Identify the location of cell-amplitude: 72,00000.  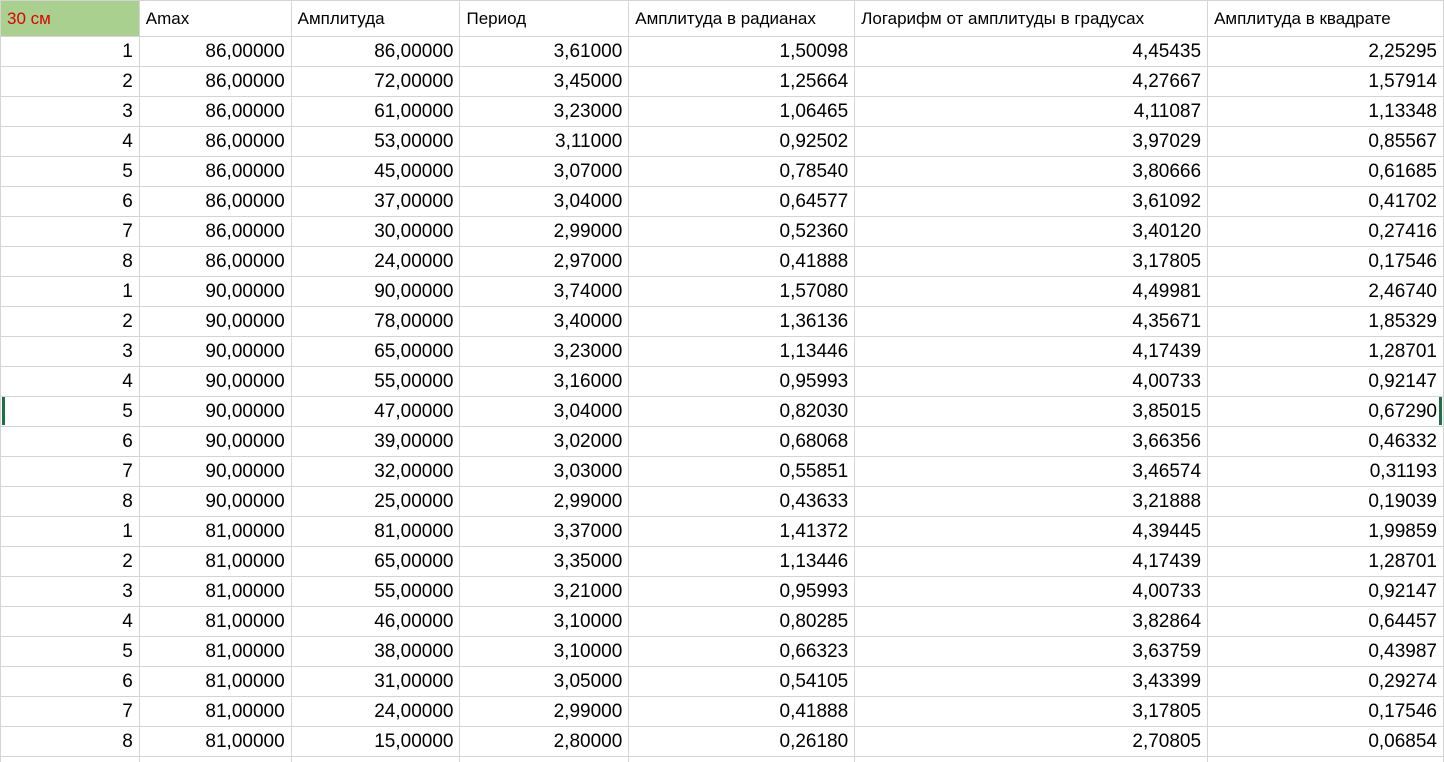
(375, 81).